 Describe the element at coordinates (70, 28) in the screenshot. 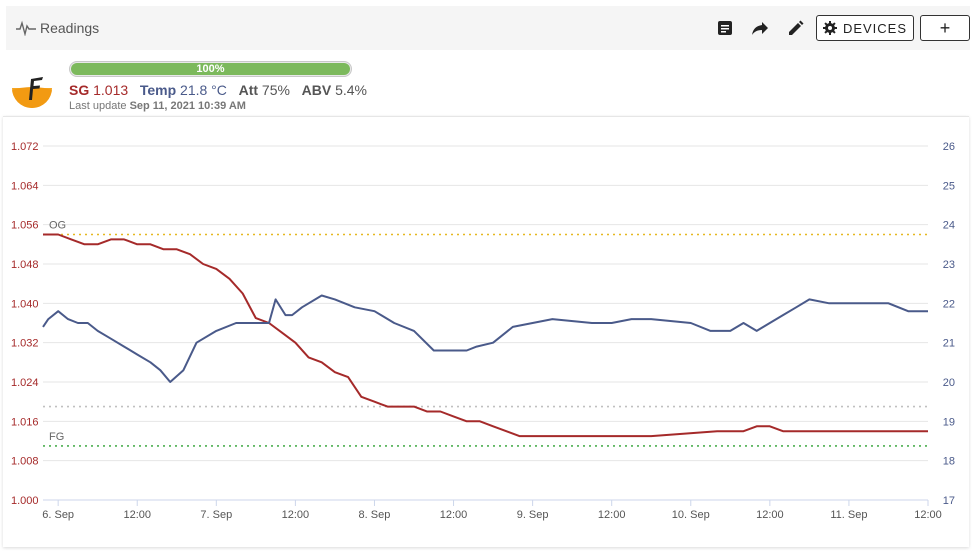

I see `page-title: Readings` at that location.